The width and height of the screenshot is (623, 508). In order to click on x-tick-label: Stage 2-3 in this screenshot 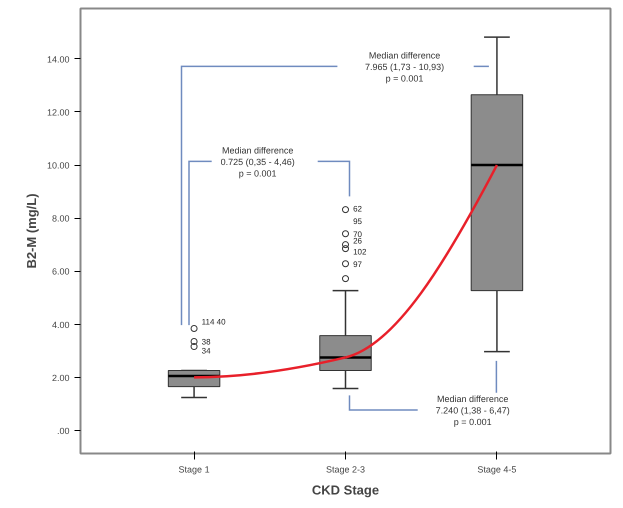, I will do `click(346, 469)`.